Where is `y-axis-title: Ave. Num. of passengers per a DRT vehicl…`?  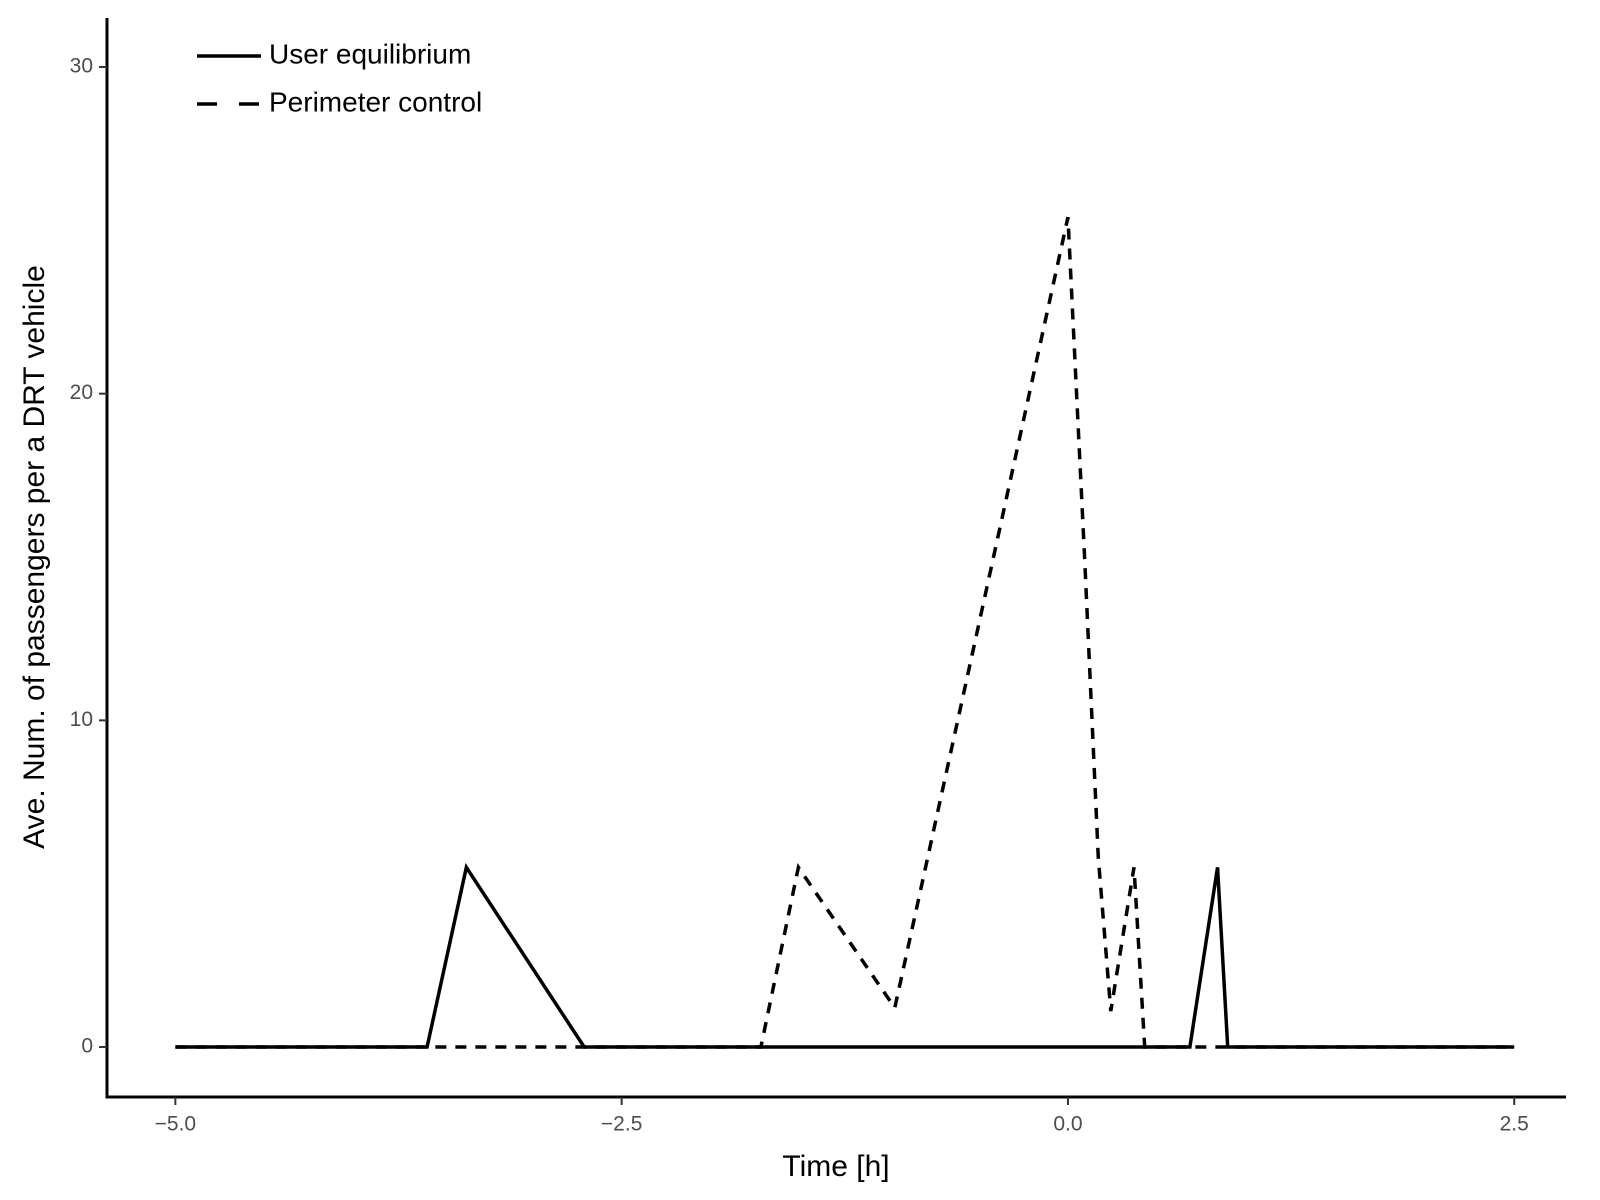
y-axis-title: Ave. Num. of passengers per a DRT vehicl… is located at coordinates (34, 557).